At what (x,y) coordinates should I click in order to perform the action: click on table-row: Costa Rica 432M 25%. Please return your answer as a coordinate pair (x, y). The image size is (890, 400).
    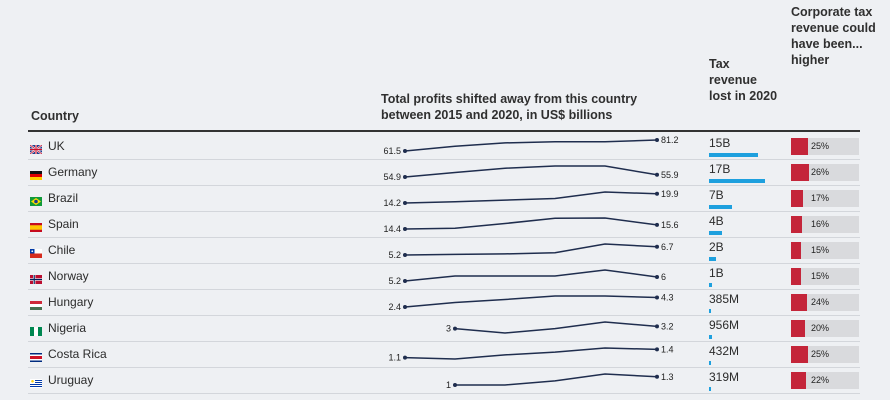
    Looking at the image, I should click on (444, 355).